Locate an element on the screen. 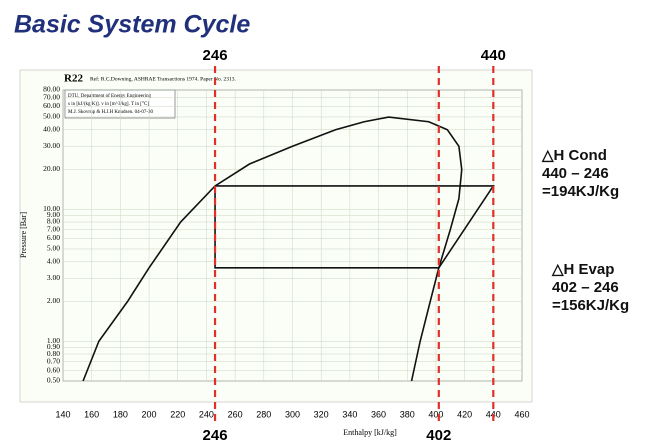 The height and width of the screenshot is (446, 653). y-tick-label: 1.00 is located at coordinates (53, 340).